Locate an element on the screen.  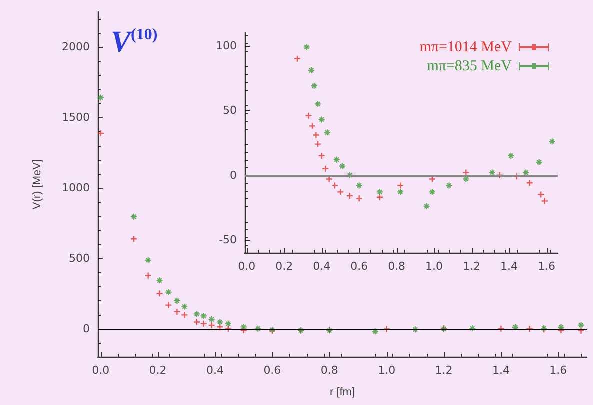
y-tick-label: -50 is located at coordinates (228, 240).